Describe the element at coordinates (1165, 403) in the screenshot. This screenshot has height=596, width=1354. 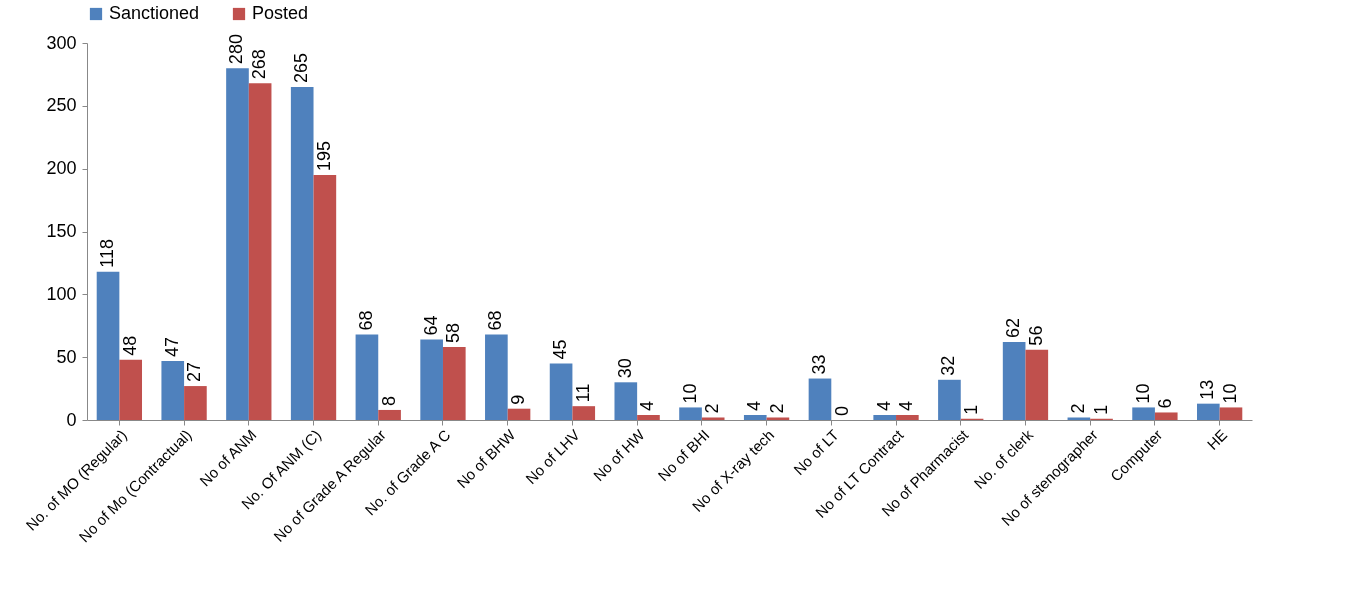
I see `data-label: 6` at that location.